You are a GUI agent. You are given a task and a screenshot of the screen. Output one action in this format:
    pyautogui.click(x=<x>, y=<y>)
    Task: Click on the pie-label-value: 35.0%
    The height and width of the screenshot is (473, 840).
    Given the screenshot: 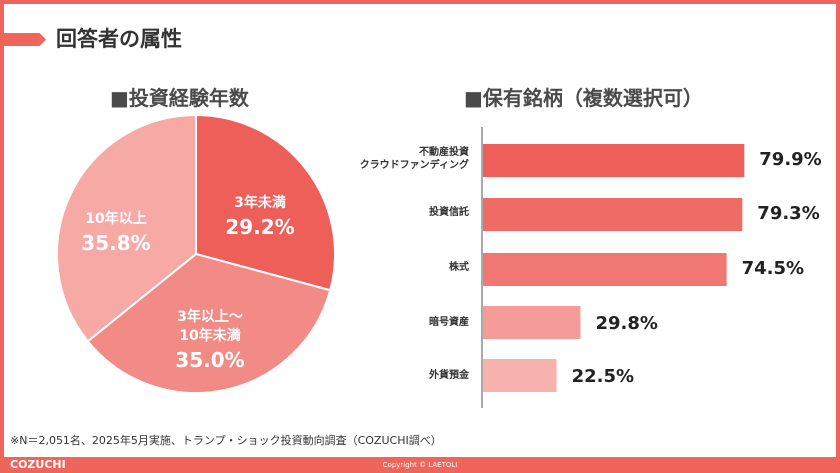 What is the action you would take?
    pyautogui.click(x=210, y=360)
    